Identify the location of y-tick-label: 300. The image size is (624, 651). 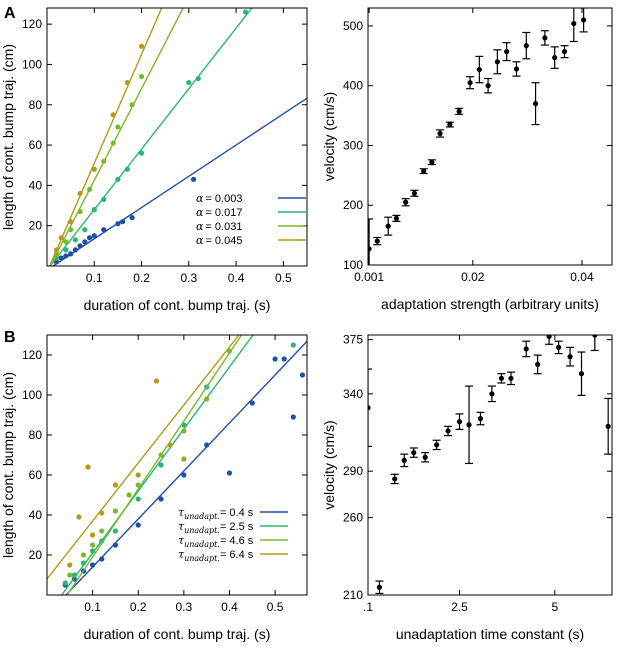
(353, 145).